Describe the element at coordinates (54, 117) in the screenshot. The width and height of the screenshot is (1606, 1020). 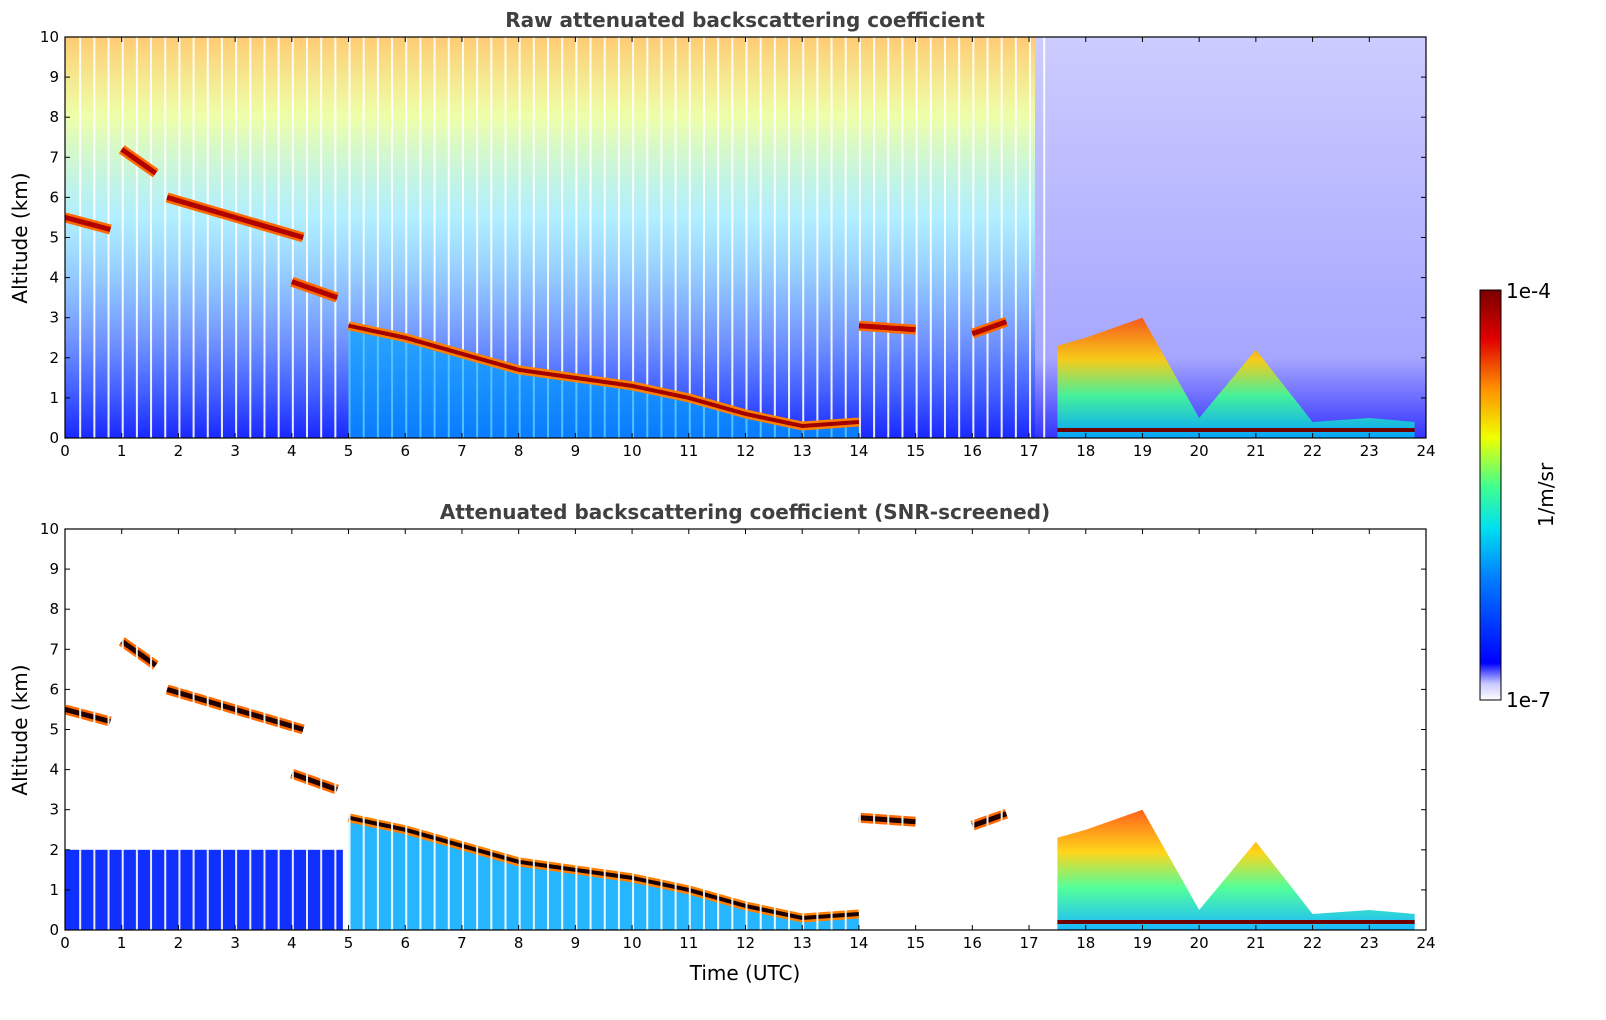
I see `y-tick-label: 8` at that location.